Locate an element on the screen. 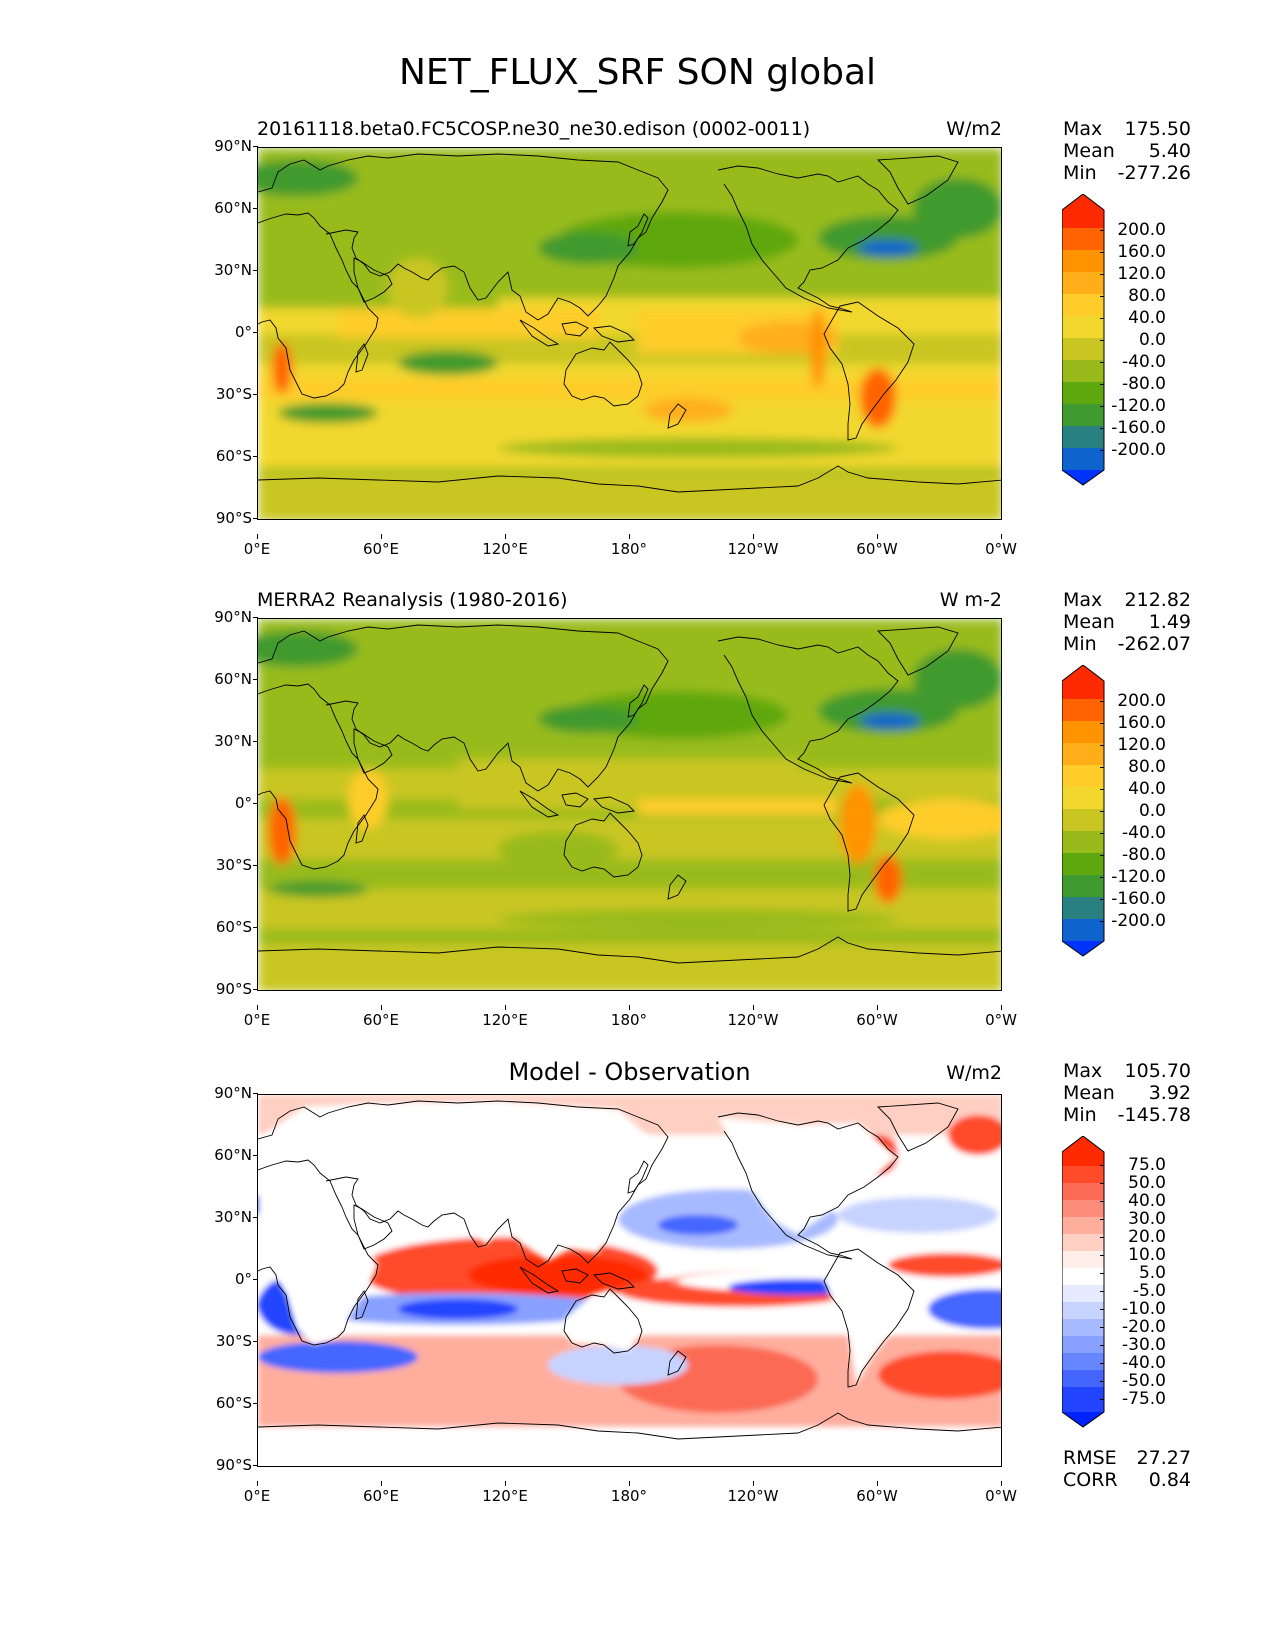 The width and height of the screenshot is (1275, 1650). stat-value: -262.07 is located at coordinates (1154, 644).